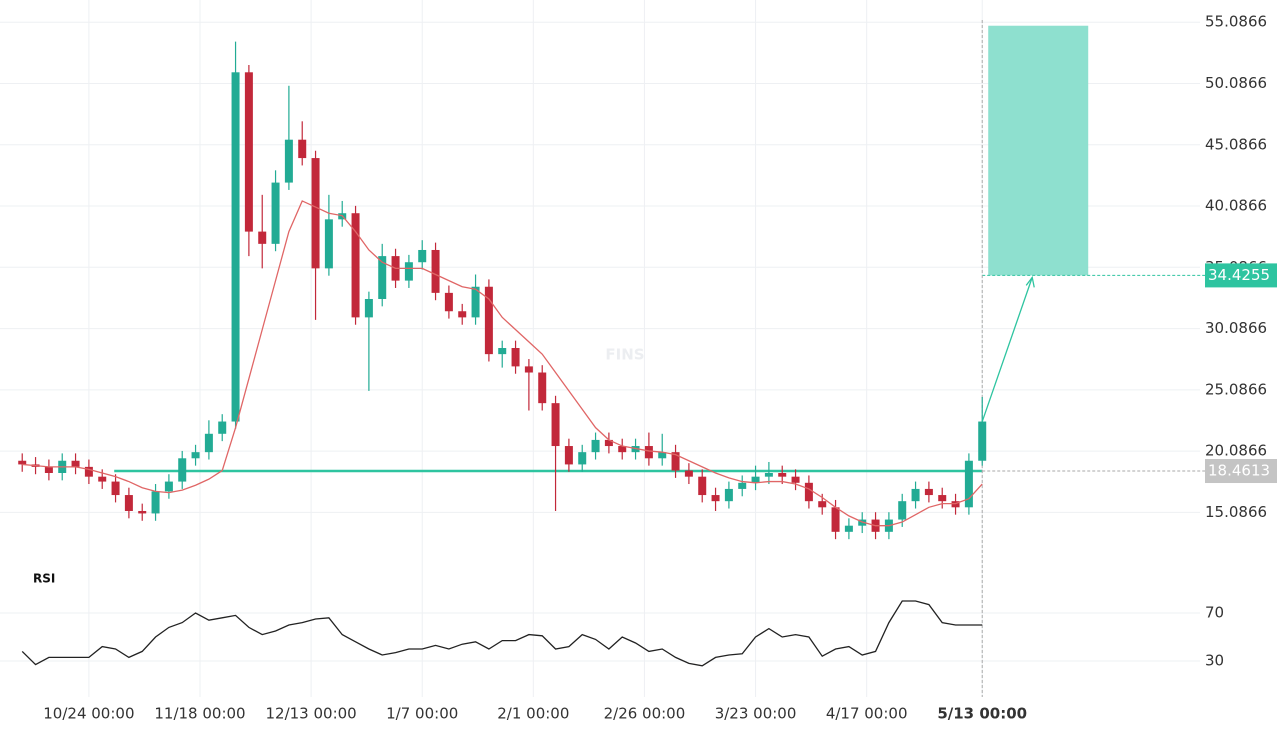 This screenshot has height=742, width=1288. I want to click on x-tick-label: 12/13 00:00, so click(310, 714).